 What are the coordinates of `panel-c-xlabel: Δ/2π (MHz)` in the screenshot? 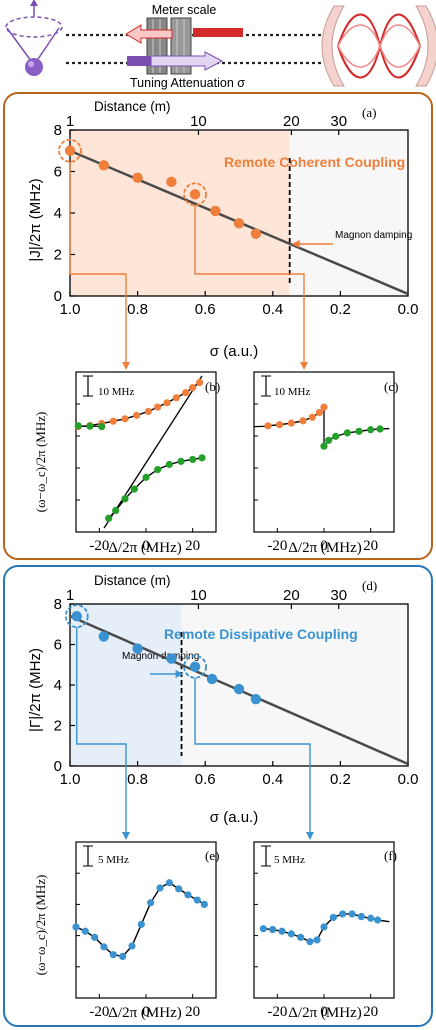 It's located at (324, 548).